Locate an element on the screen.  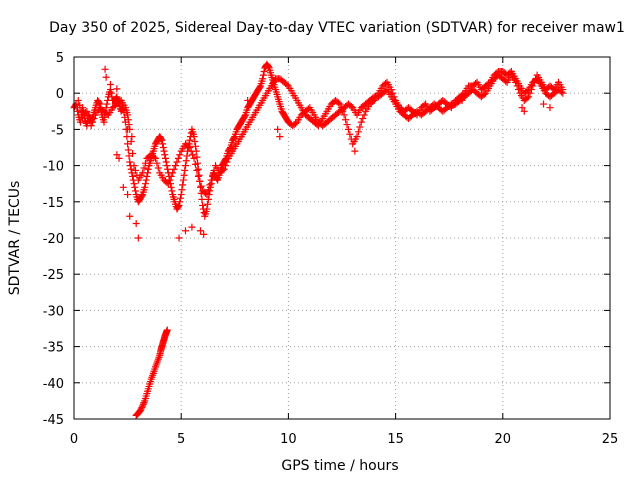
y-tick-label: -10 is located at coordinates (53, 167).